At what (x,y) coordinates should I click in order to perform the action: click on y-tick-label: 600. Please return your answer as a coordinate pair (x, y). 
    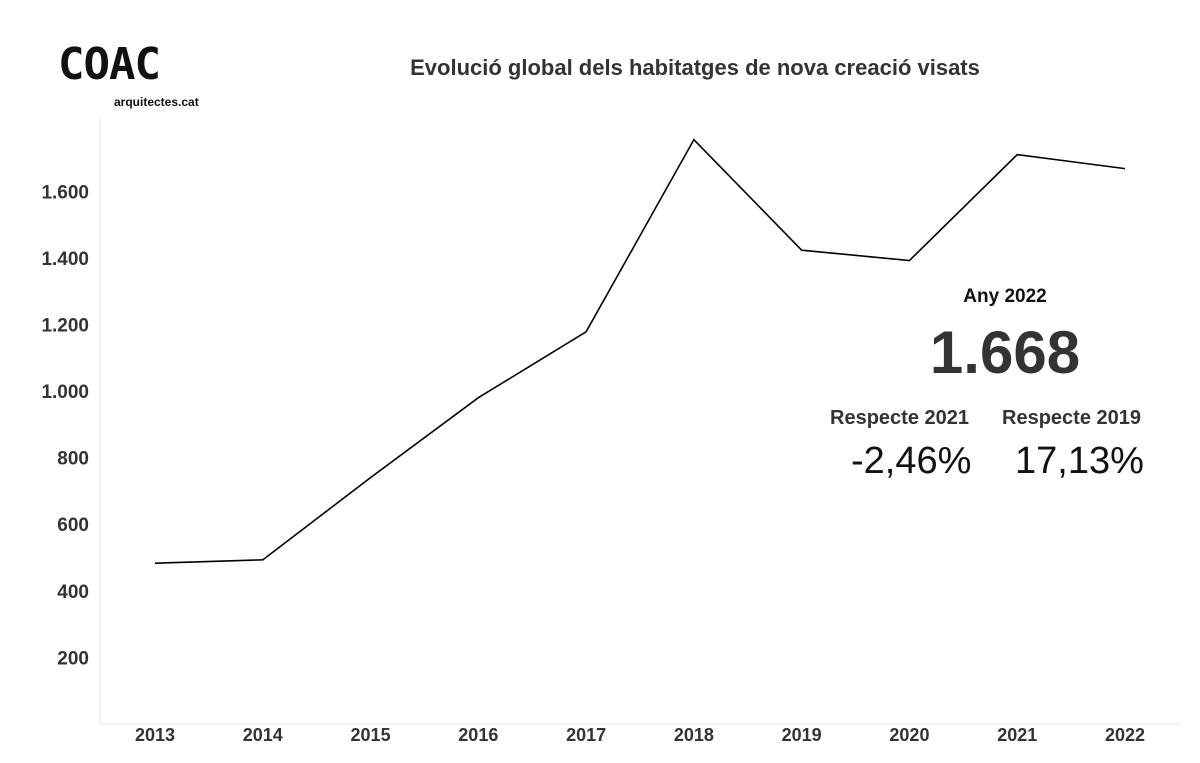
    Looking at the image, I should click on (73, 525).